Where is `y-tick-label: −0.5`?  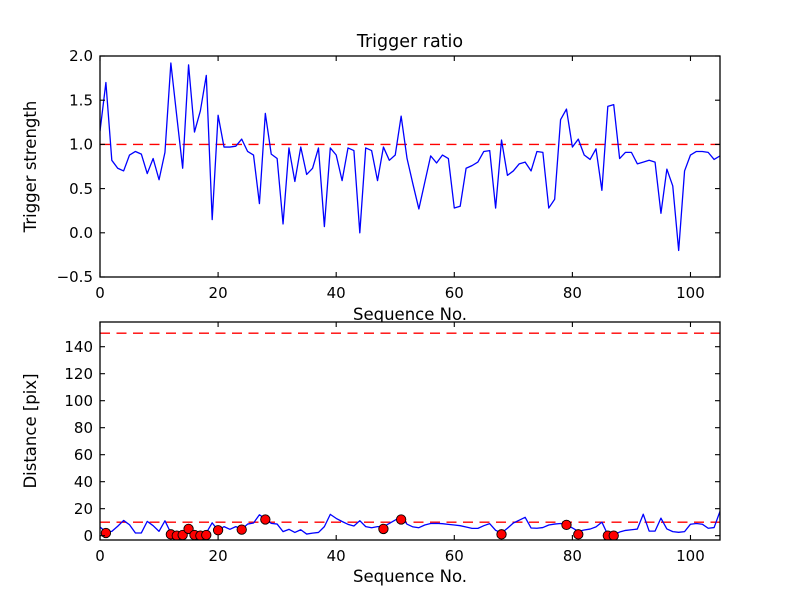
y-tick-label: −0.5 is located at coordinates (75, 277).